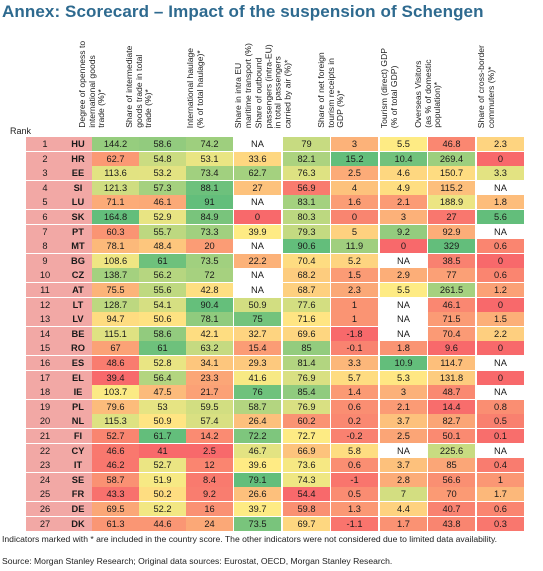  I want to click on value-cell: 4, so click(354, 187).